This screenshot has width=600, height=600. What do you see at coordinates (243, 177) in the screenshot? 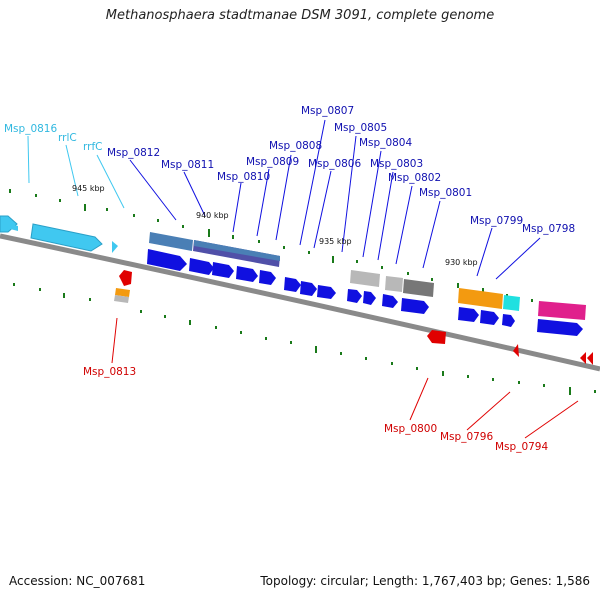
I see `gene-label-msp0810: Msp_0810` at bounding box center [243, 177].